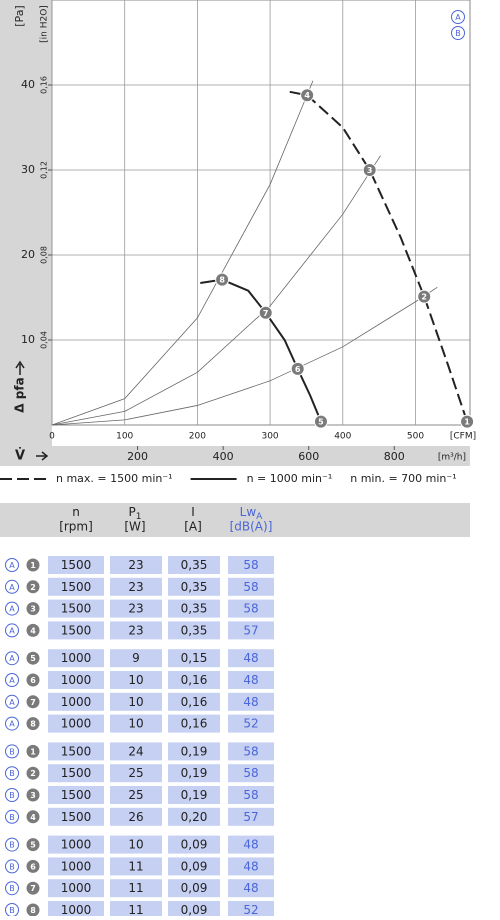 The height and width of the screenshot is (920, 500). I want to click on x2-tick-label: 600, so click(308, 456).